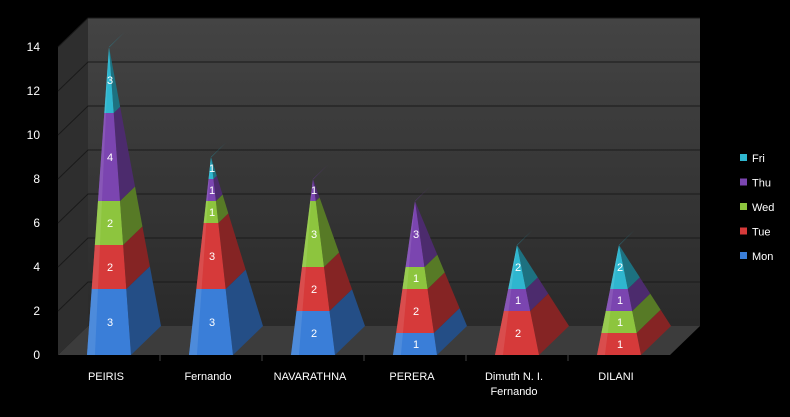  I want to click on side-wall, so click(73, 186).